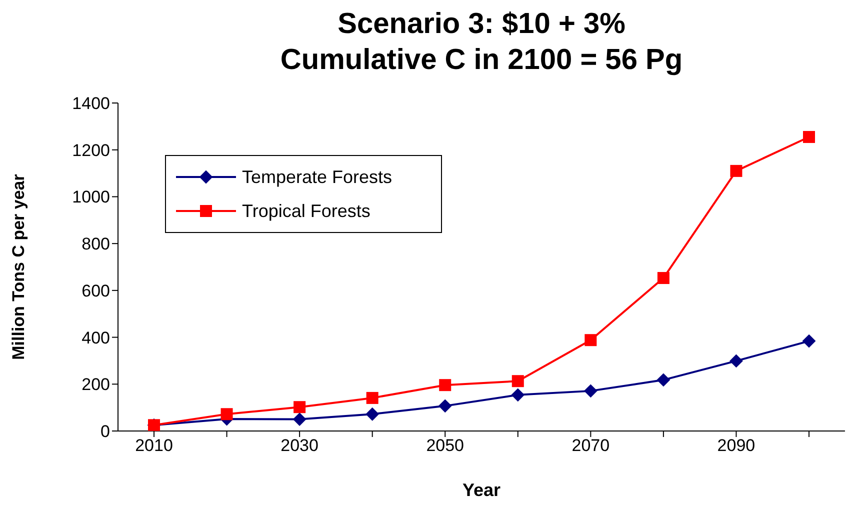 The height and width of the screenshot is (514, 846). I want to click on y-tick-label: 800, so click(96, 244).